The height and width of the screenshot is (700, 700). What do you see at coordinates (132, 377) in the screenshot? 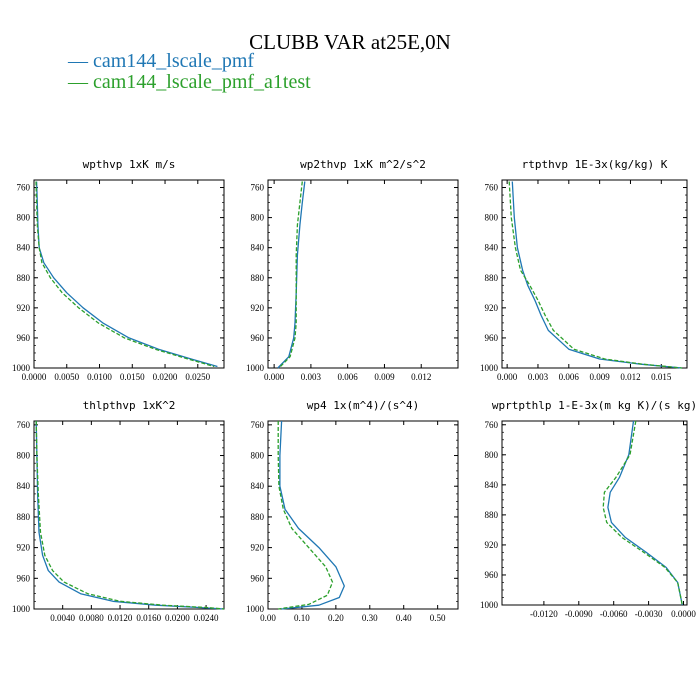
I see `x-tick-label: 0.0150` at bounding box center [132, 377].